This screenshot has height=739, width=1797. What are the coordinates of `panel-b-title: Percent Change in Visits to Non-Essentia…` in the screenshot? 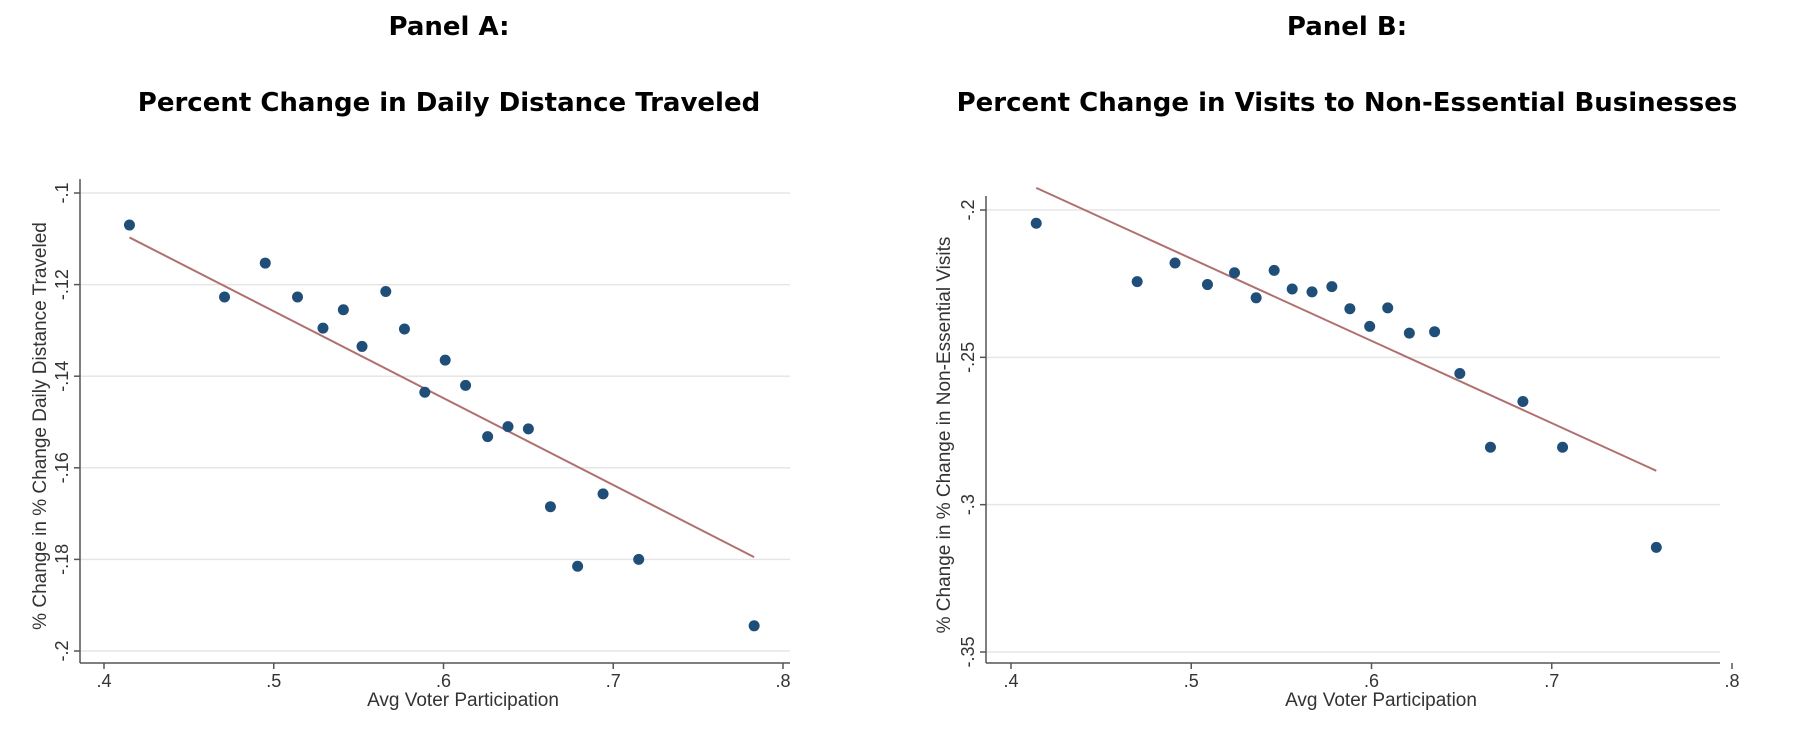 It's located at (1347, 103).